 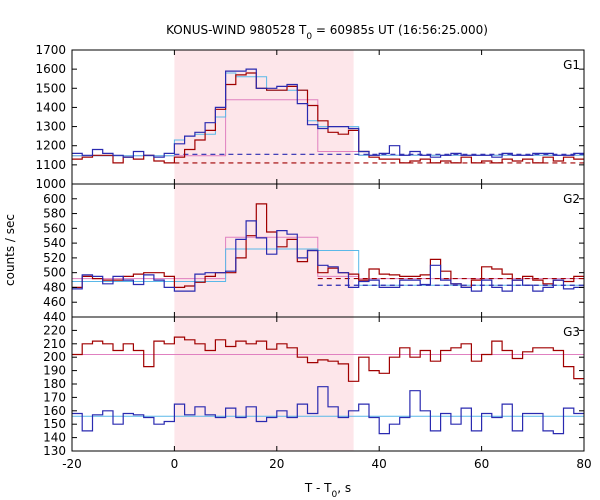 I want to click on y-tick-label: 1400, so click(x=50, y=107).